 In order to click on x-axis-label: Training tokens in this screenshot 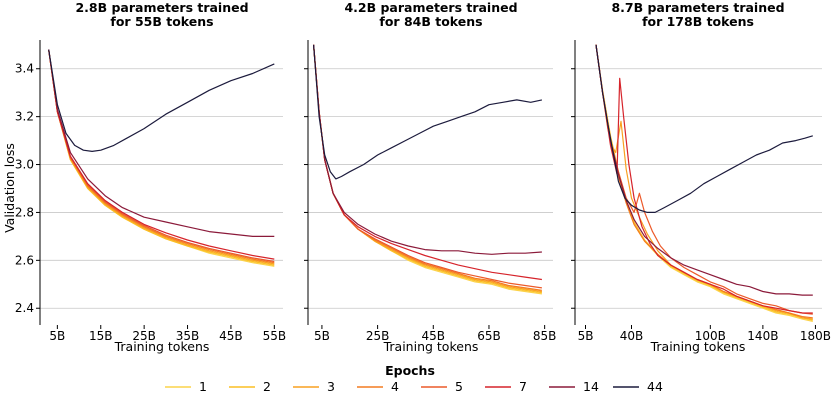, I will do `click(431, 346)`.